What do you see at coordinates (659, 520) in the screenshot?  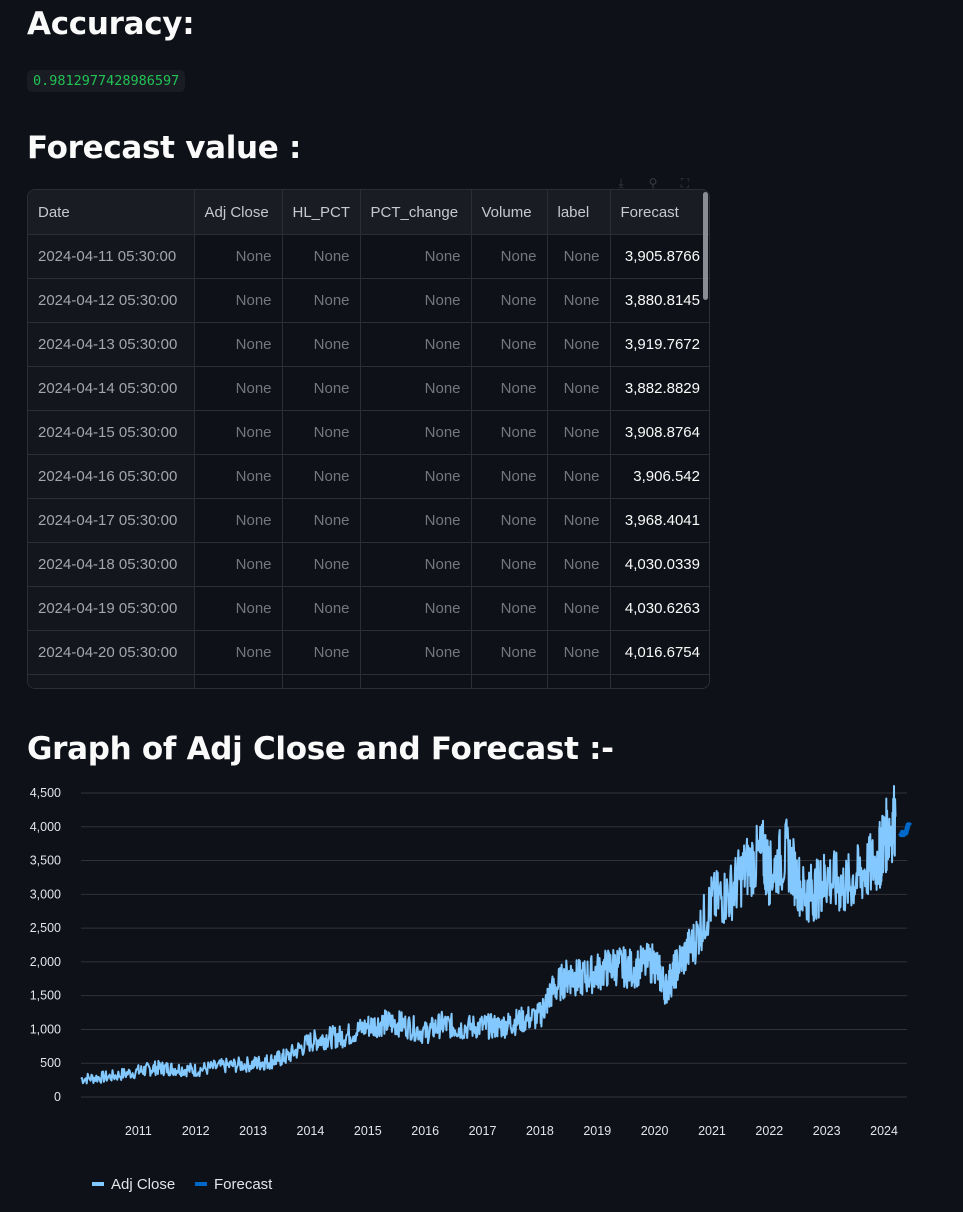 I see `forecast-cell: 3,968.4041` at bounding box center [659, 520].